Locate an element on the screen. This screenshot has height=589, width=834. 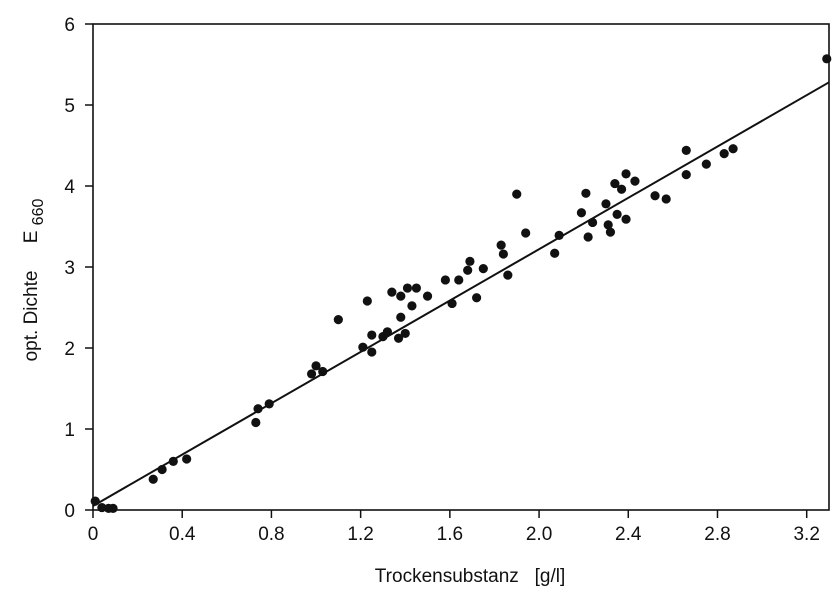
y-axis-label-main: opt. Dichte is located at coordinates (31, 316).